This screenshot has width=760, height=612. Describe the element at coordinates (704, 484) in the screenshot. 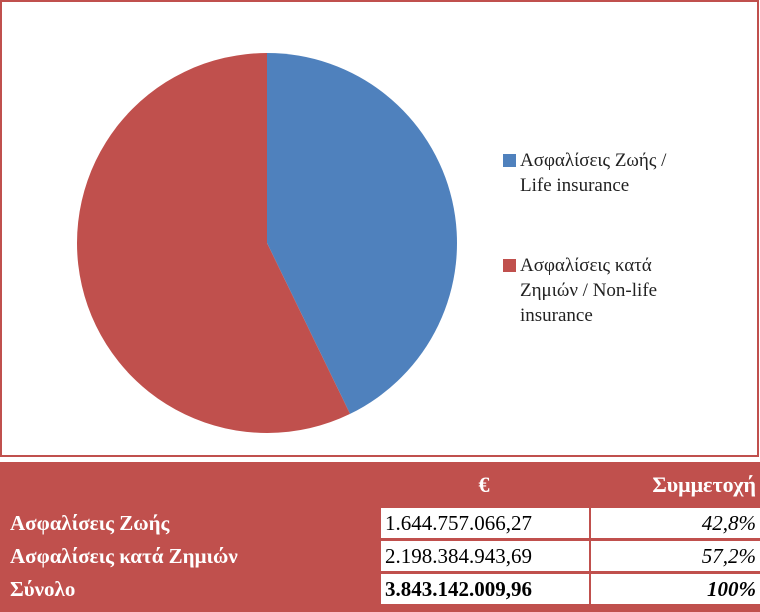

I see `header-cell: Συμμετοχή` at that location.